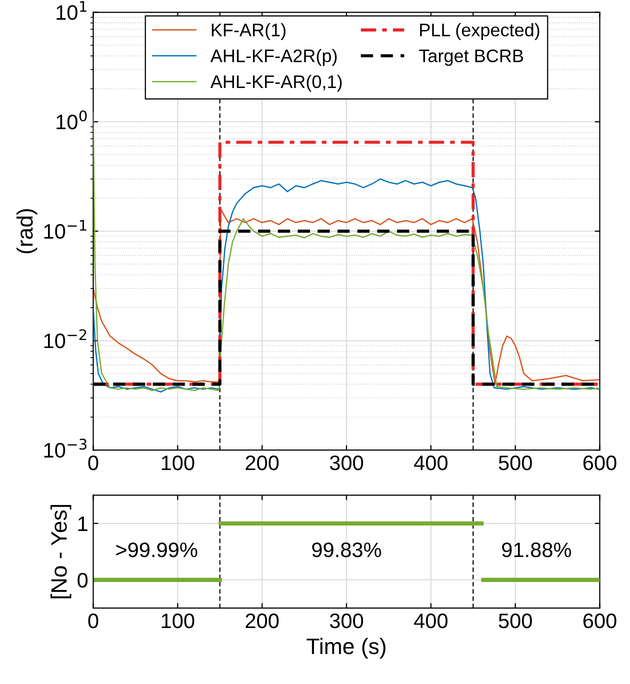 The width and height of the screenshot is (630, 684). Describe the element at coordinates (65, 338) in the screenshot. I see `y-tick-label: 10$^{−2}$` at that location.